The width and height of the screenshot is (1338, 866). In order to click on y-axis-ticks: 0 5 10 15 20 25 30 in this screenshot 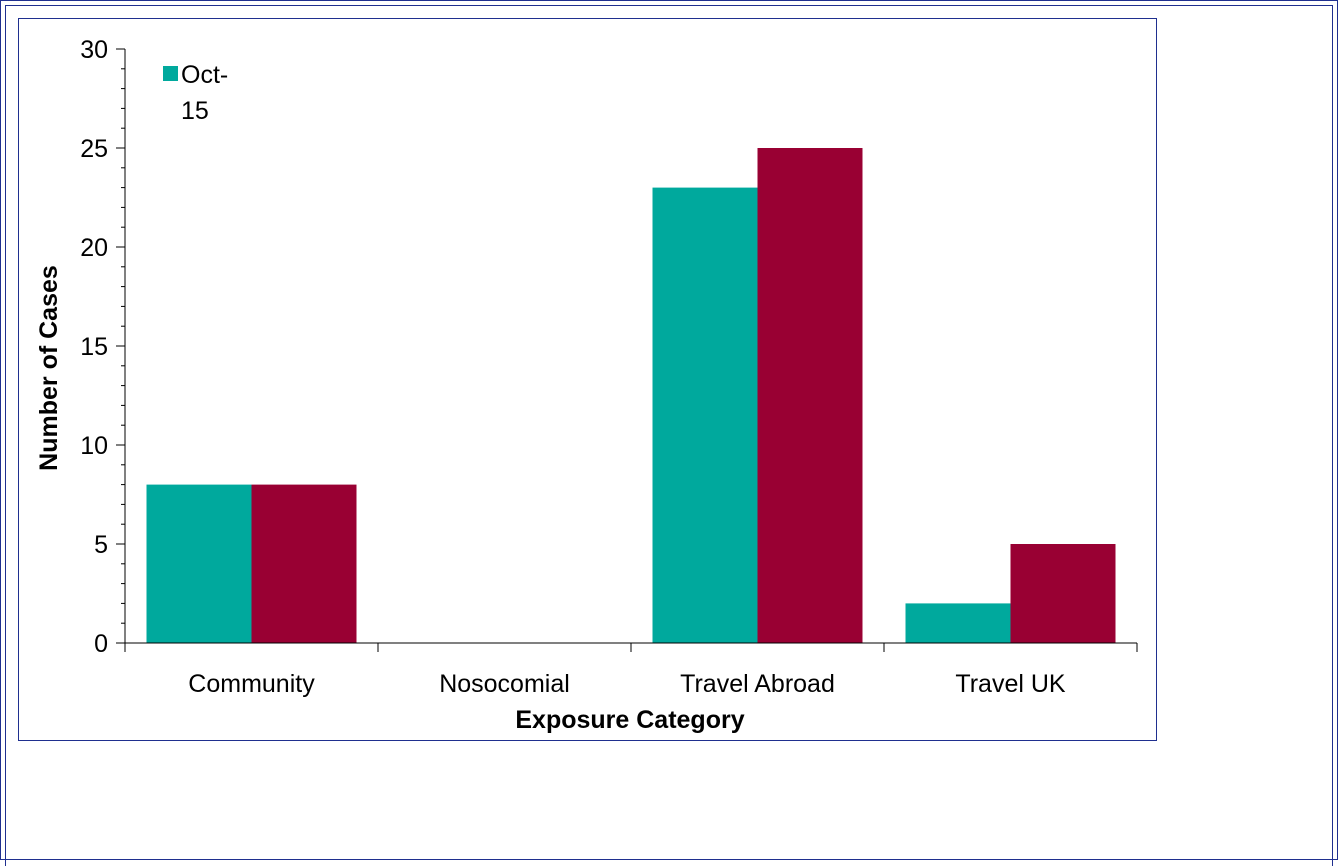, I will do `click(102, 347)`.